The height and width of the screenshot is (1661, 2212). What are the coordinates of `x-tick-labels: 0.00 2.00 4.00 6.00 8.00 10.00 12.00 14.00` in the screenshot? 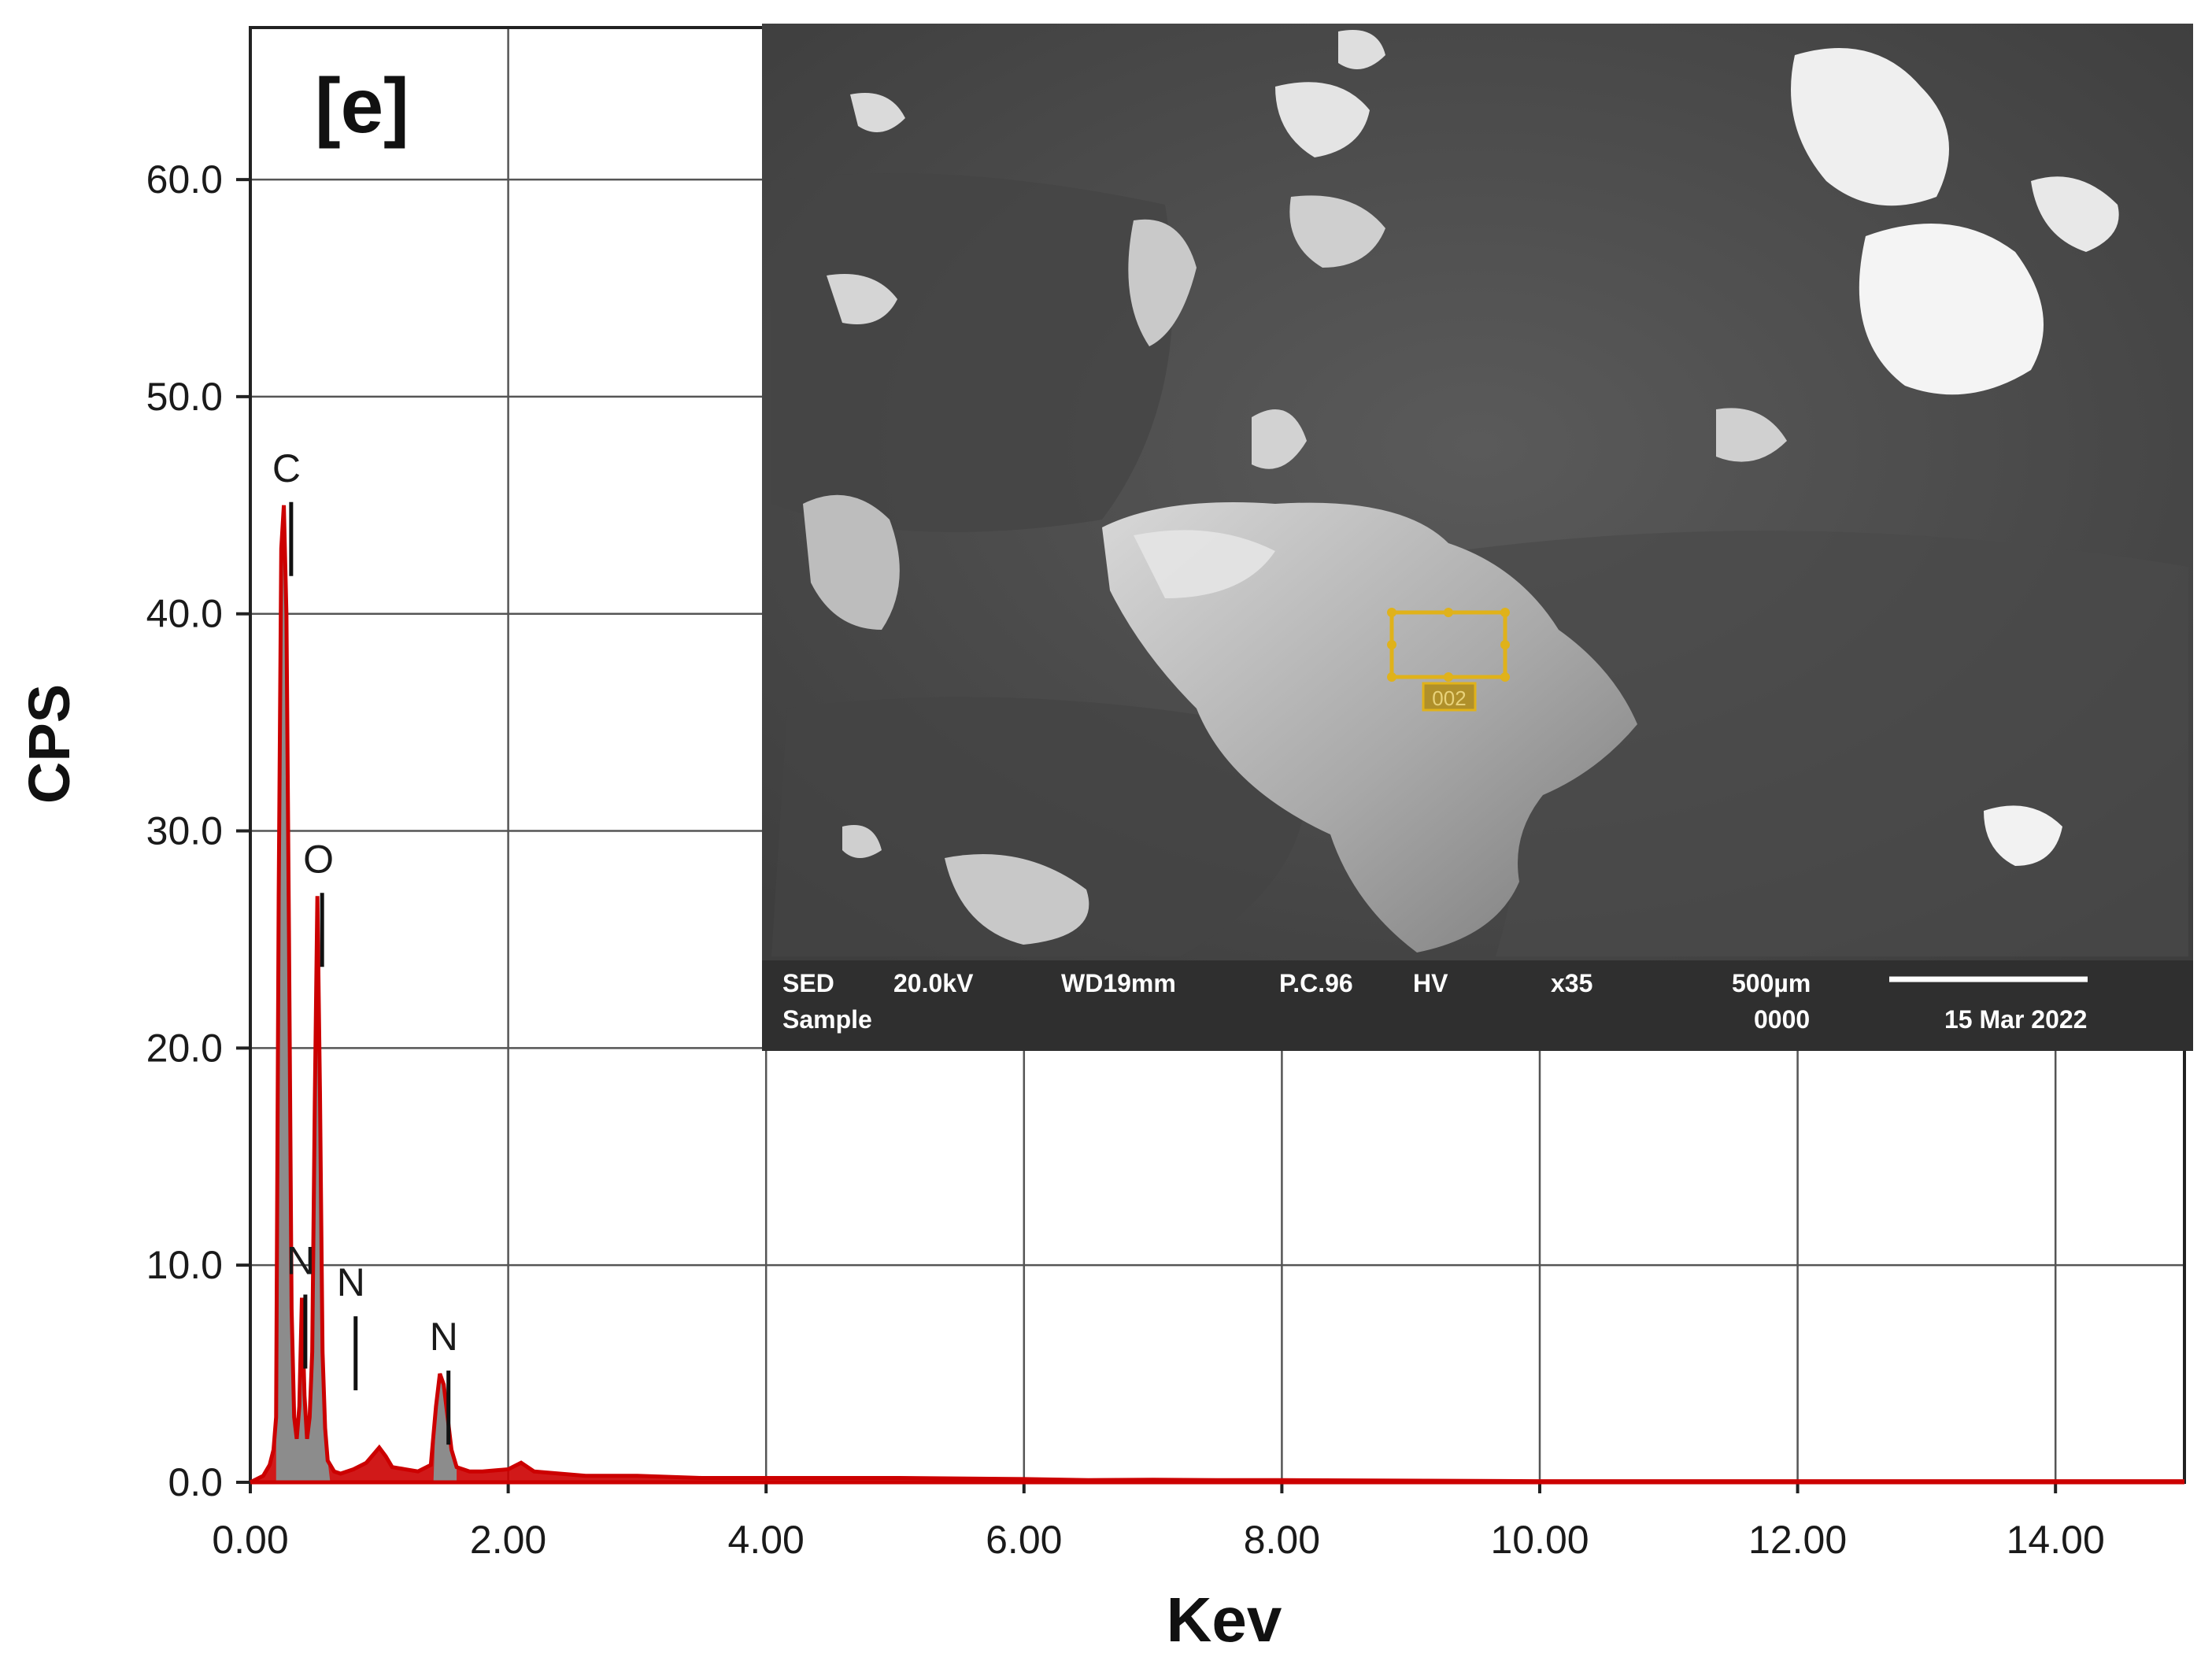 It's located at (1158, 1540).